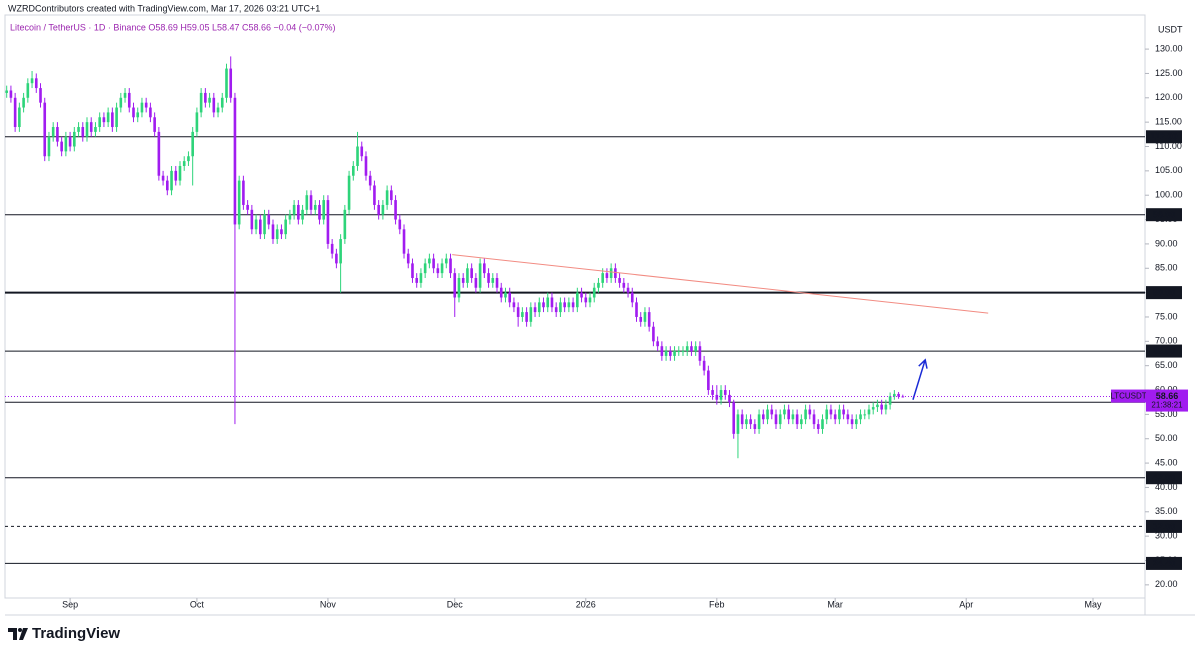  Describe the element at coordinates (1166, 341) in the screenshot. I see `y-tick-label: 70.00` at that location.